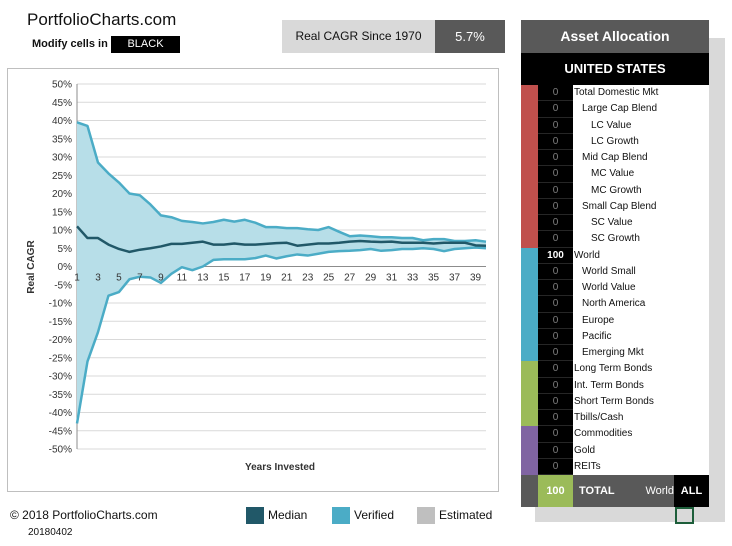 Image resolution: width=732 pixels, height=546 pixels. Describe the element at coordinates (161, 278) in the screenshot. I see `x-tick-label: 9` at that location.